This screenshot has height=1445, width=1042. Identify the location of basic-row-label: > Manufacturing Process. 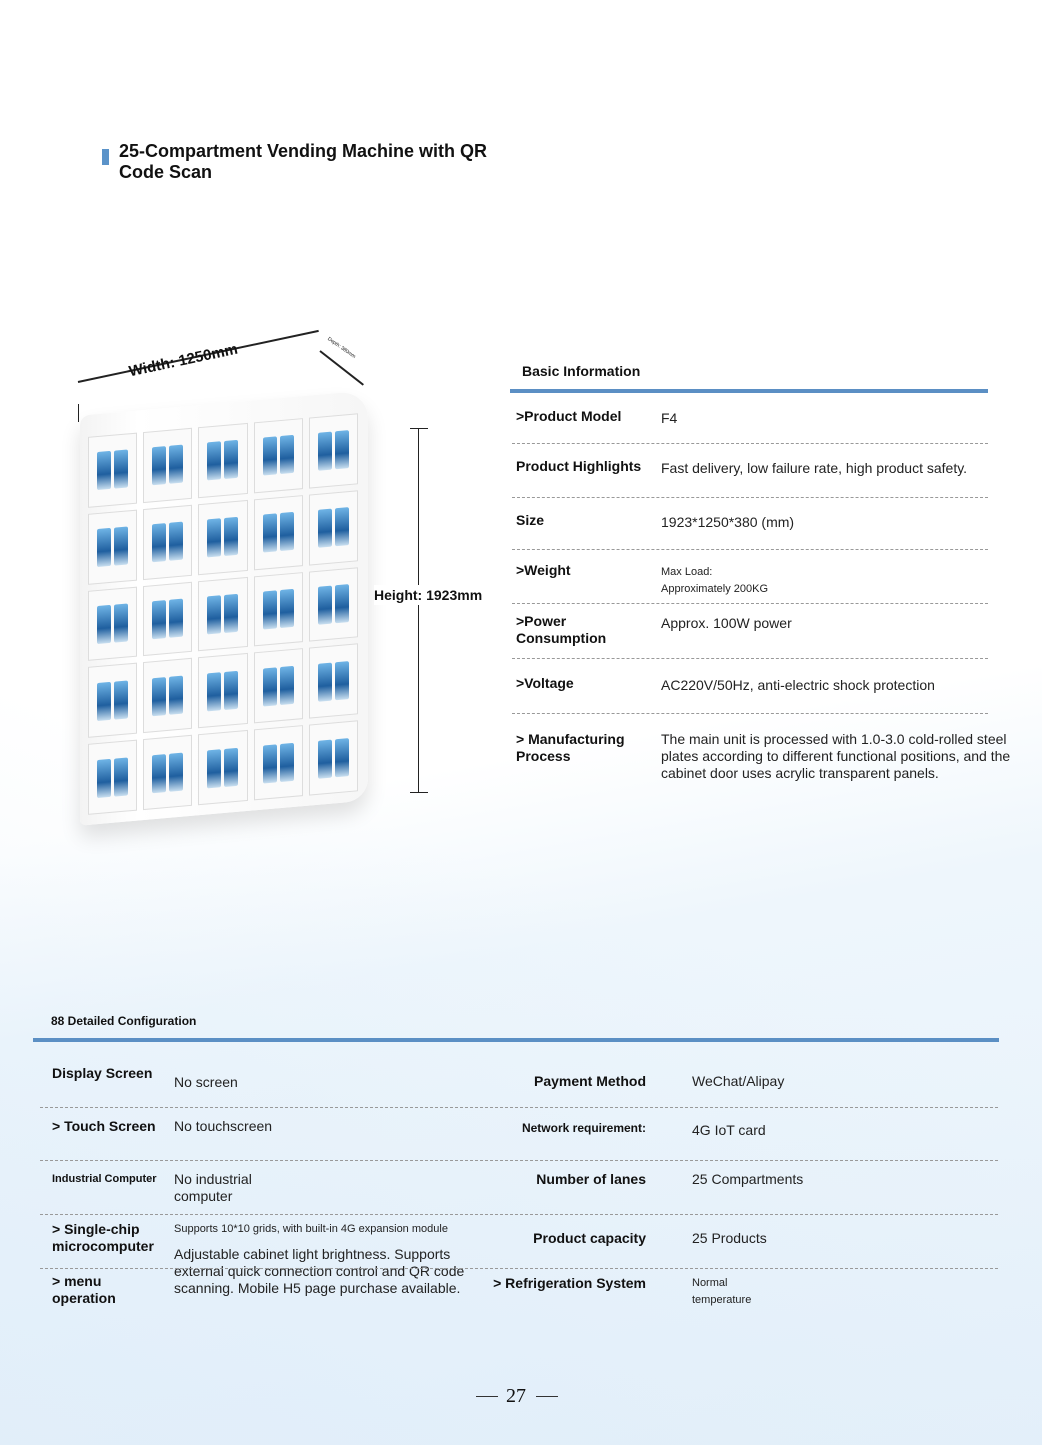
(570, 747).